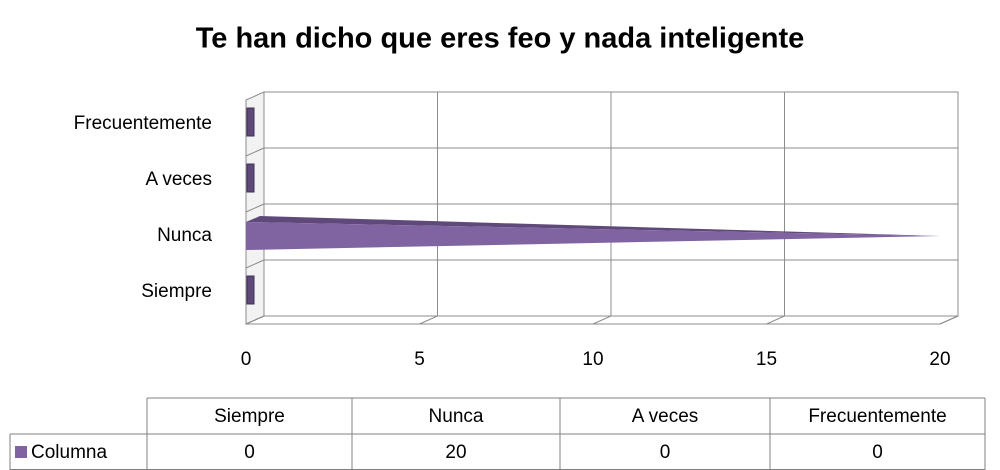 This screenshot has height=470, width=1000. What do you see at coordinates (419, 359) in the screenshot?
I see `x-tick-label: 5` at bounding box center [419, 359].